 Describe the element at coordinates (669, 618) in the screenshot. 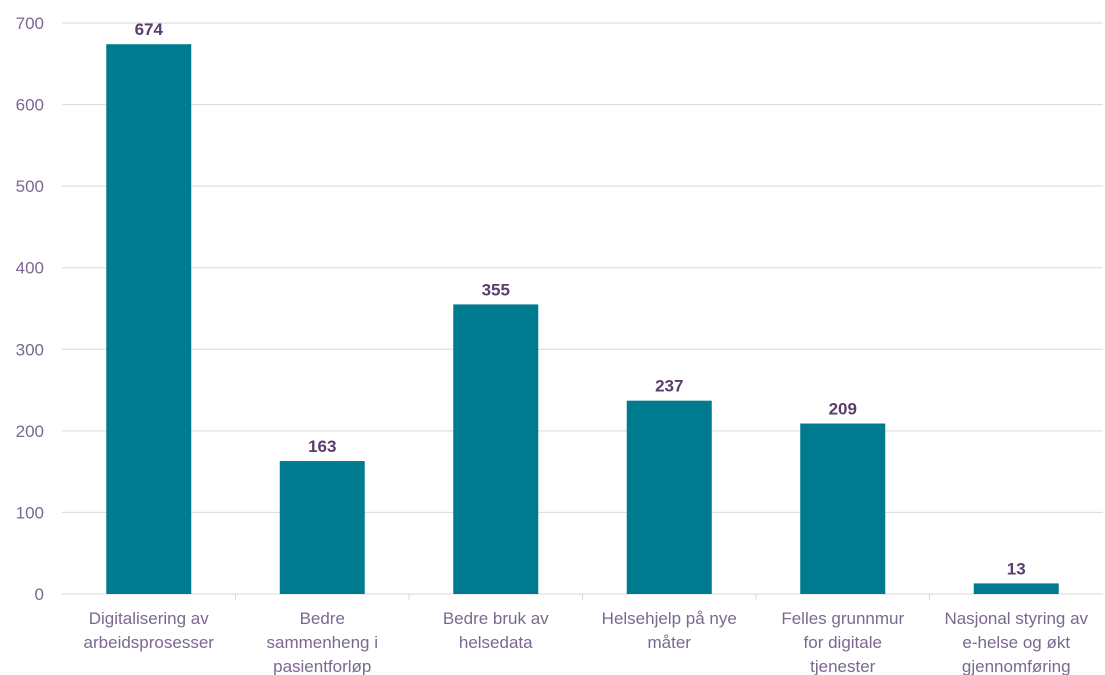

I see `x-tick-label: Helsehjelp på nye` at that location.